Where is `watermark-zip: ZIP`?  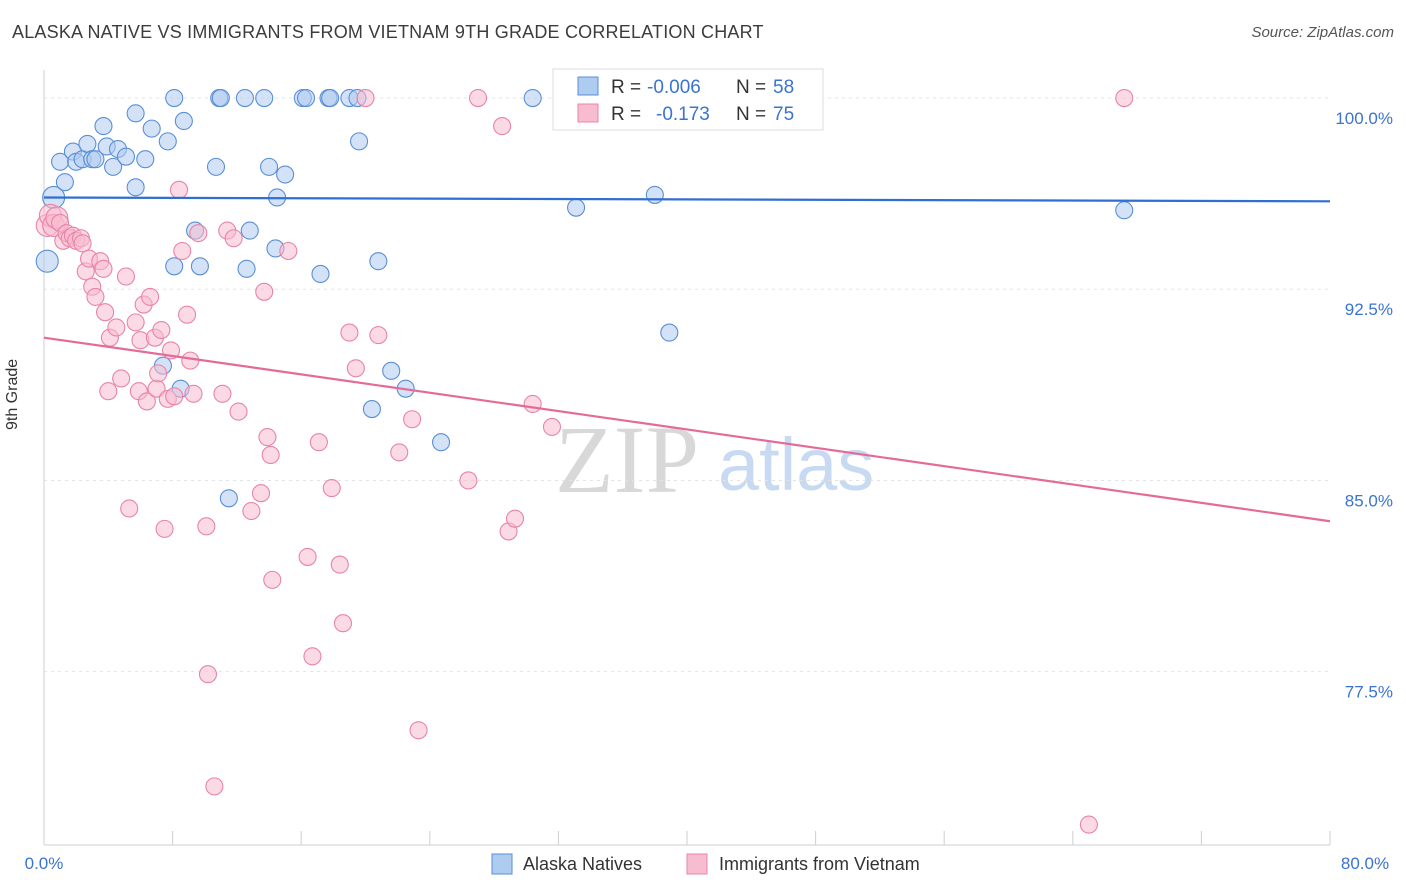 watermark-zip: ZIP is located at coordinates (627, 459).